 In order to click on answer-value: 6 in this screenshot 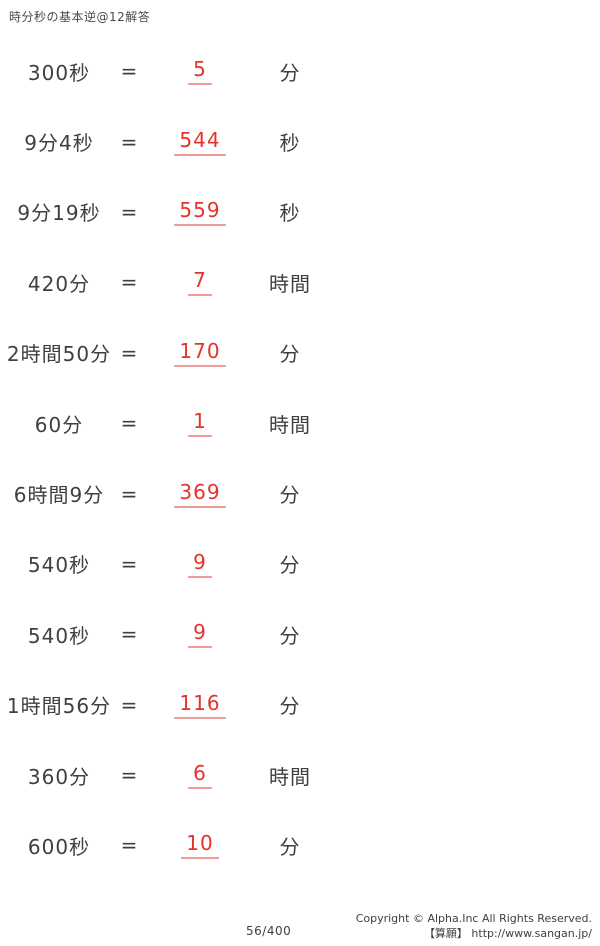, I will do `click(200, 775)`.